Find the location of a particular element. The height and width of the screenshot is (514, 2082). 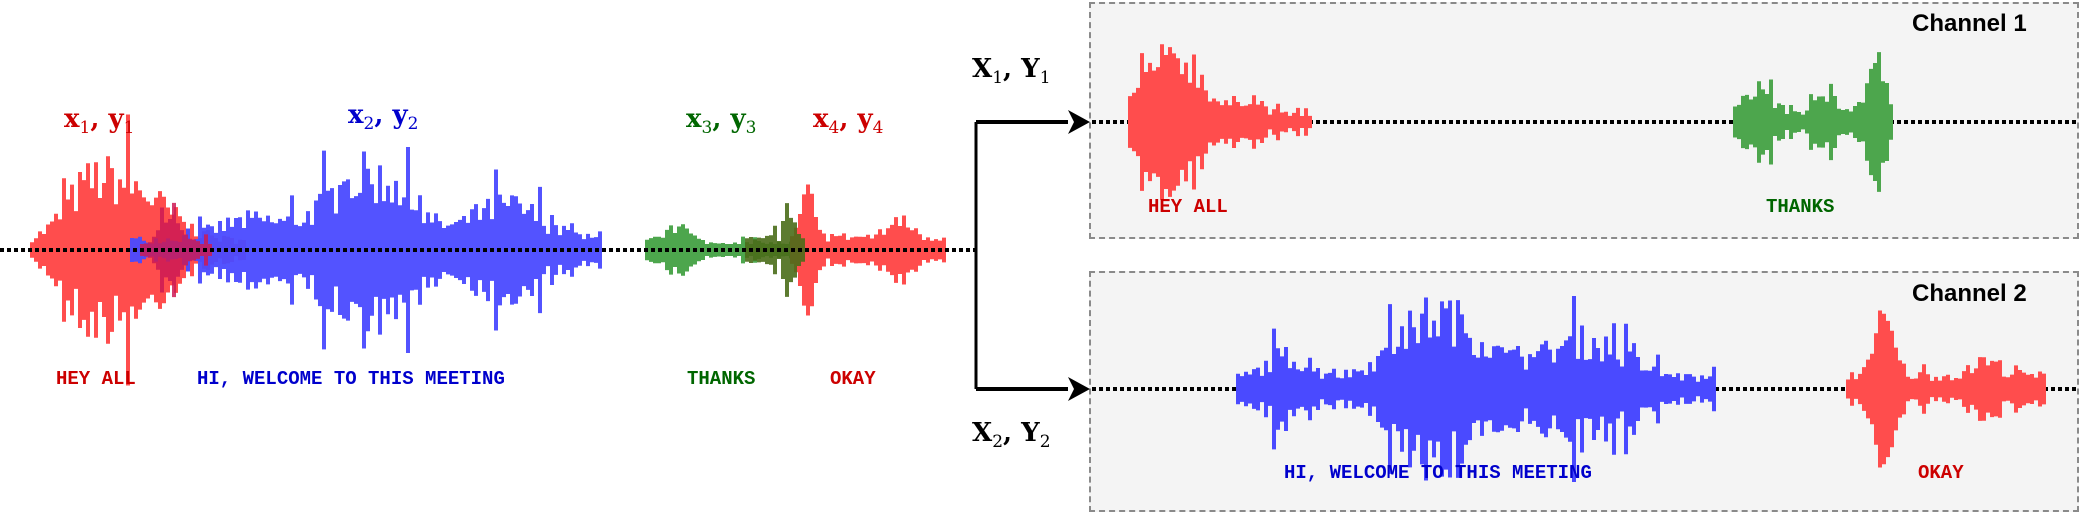

label-x4-sub: 4 is located at coordinates (834, 128).